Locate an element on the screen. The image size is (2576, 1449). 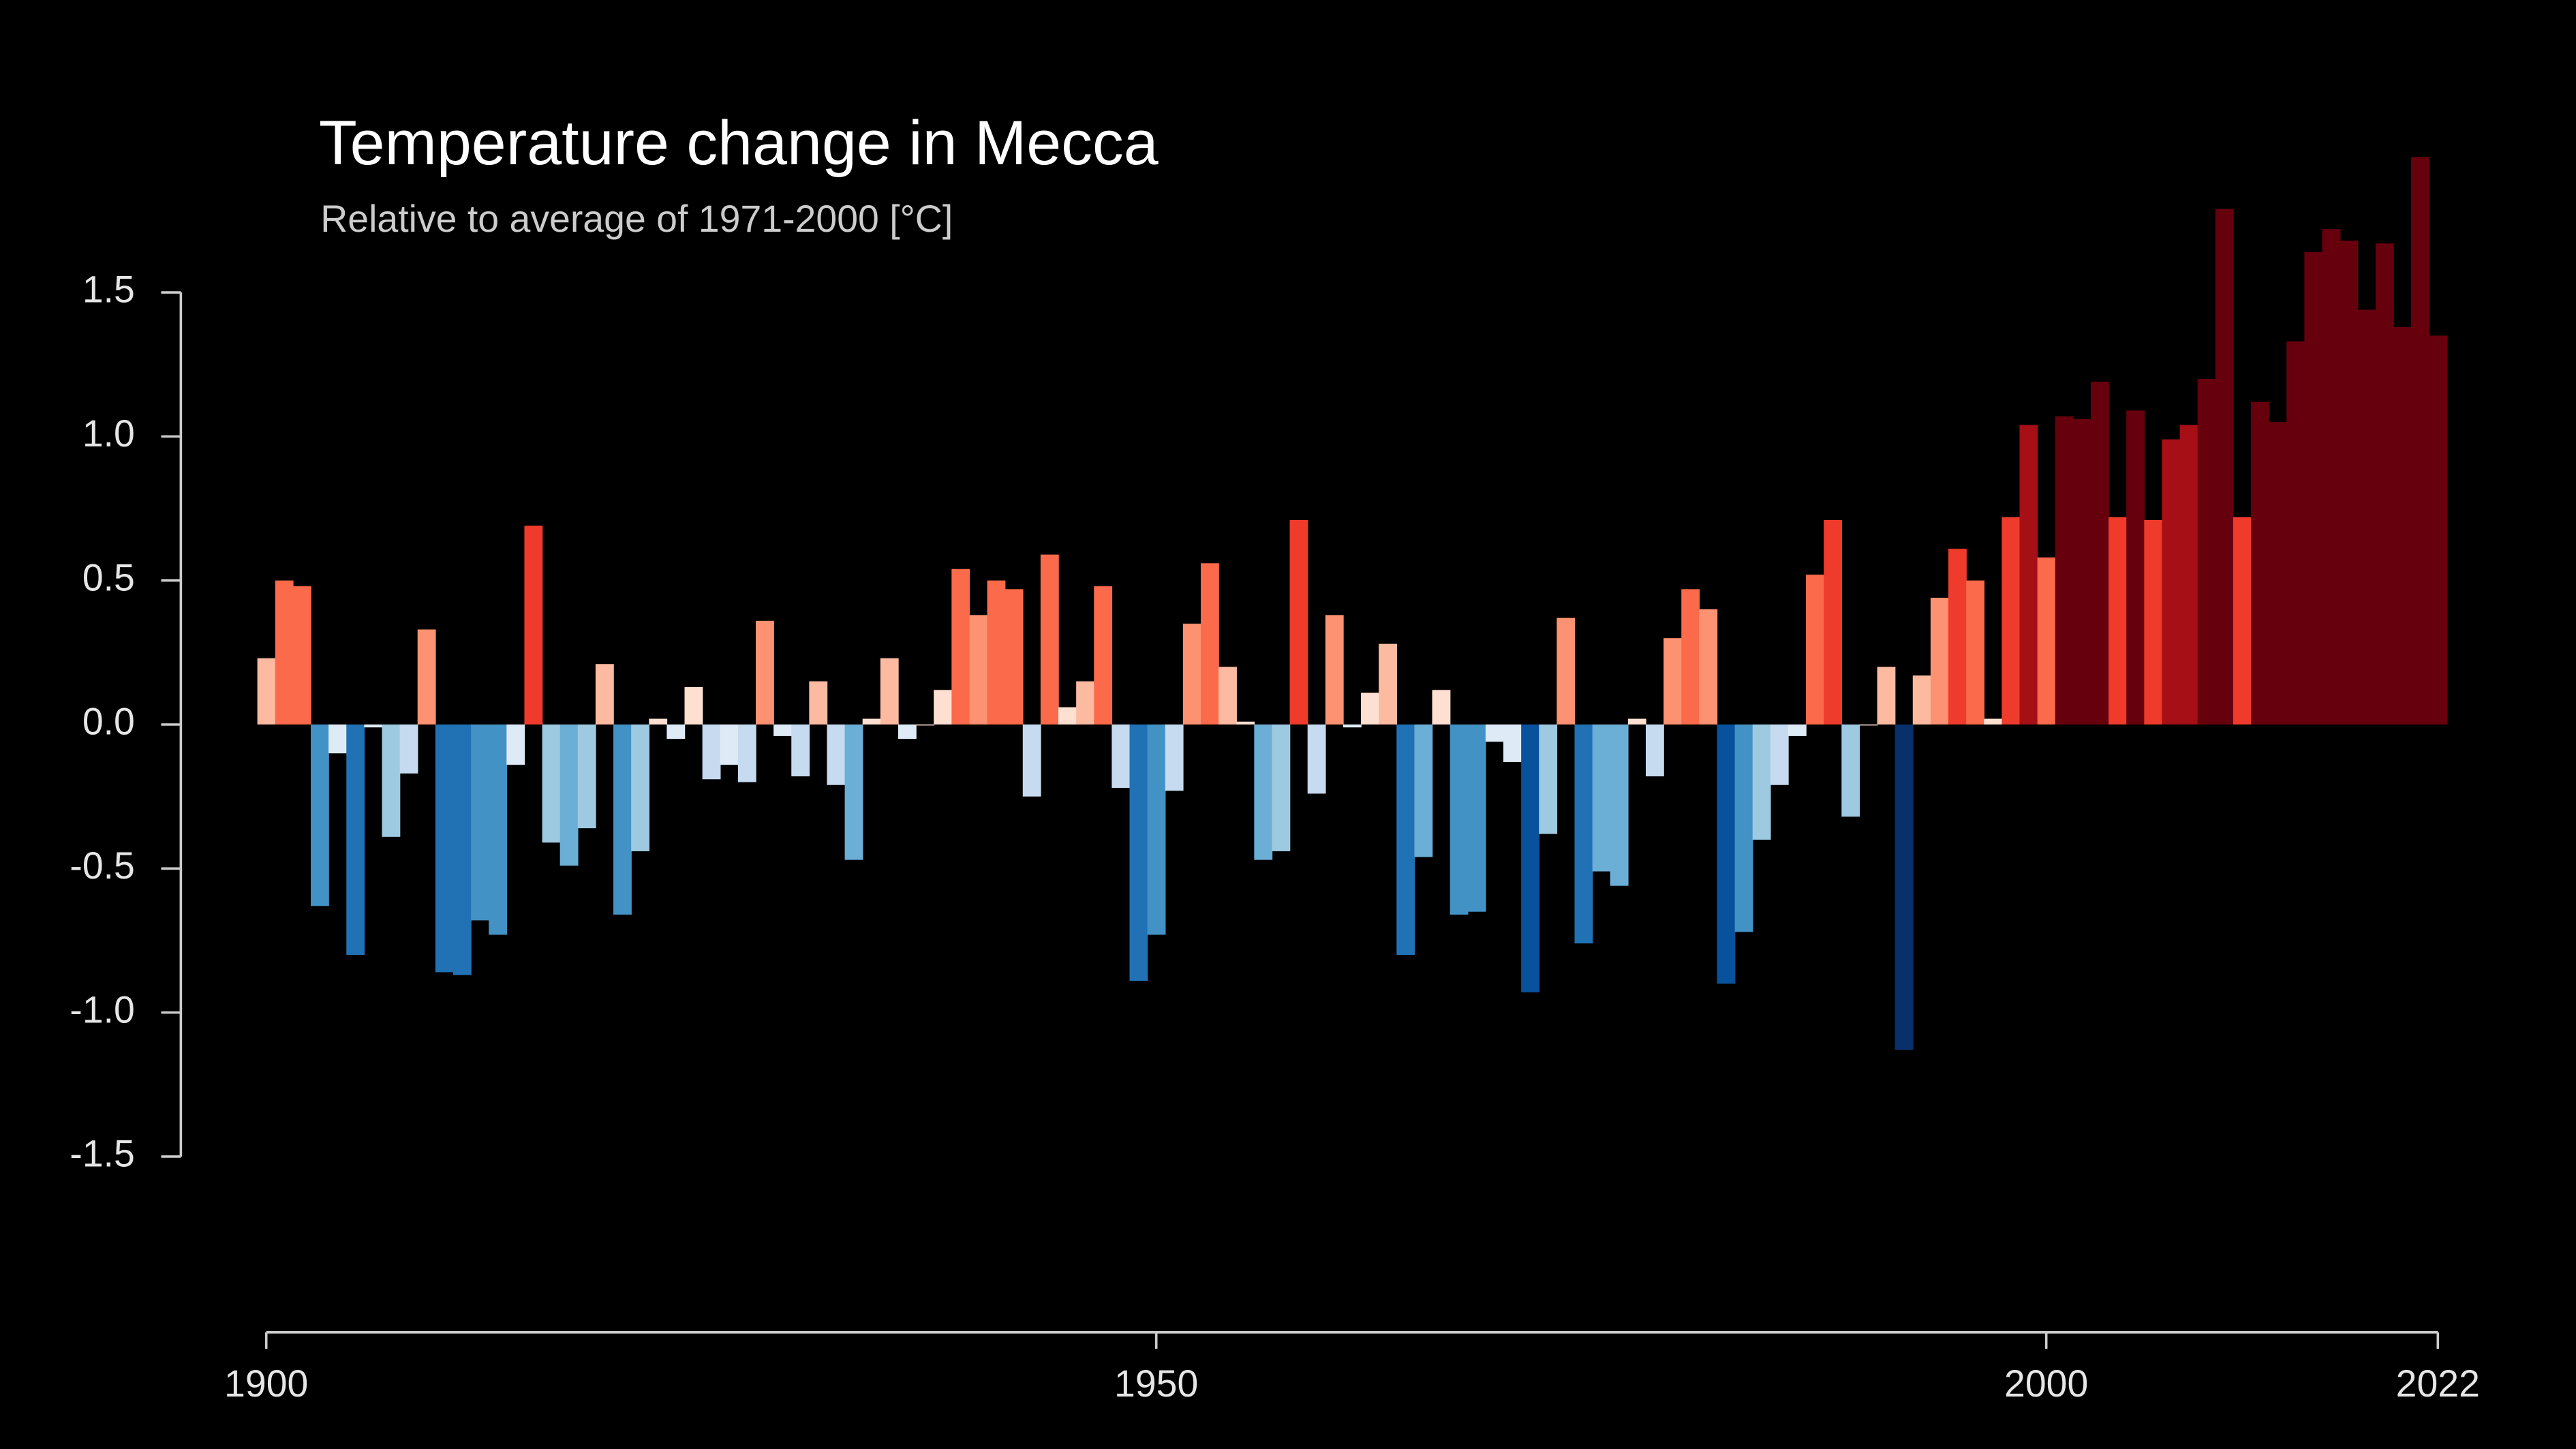
x-tick-label: 2022 is located at coordinates (2438, 1383).